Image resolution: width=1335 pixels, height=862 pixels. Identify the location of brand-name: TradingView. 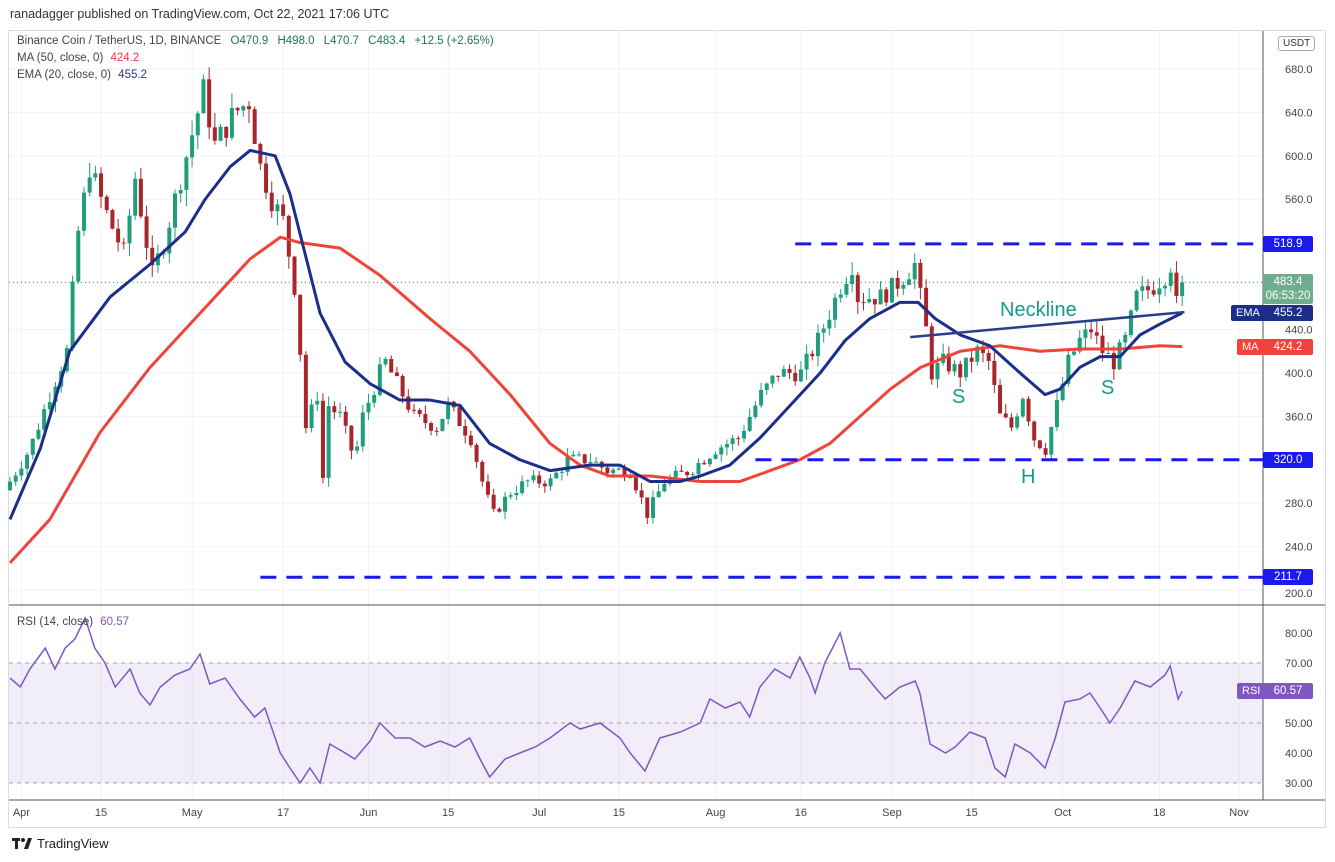
(73, 843).